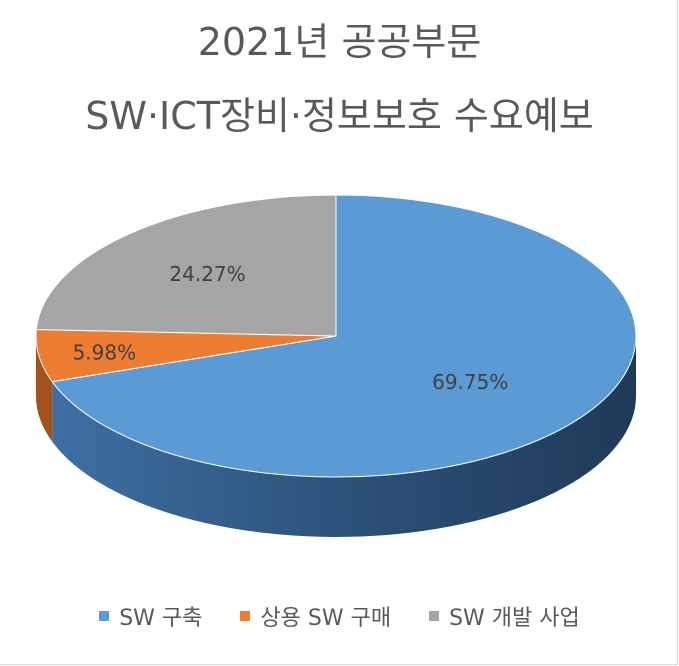 The width and height of the screenshot is (679, 666). I want to click on chart-title-line-1: 2021년 공공부문, so click(339, 42).